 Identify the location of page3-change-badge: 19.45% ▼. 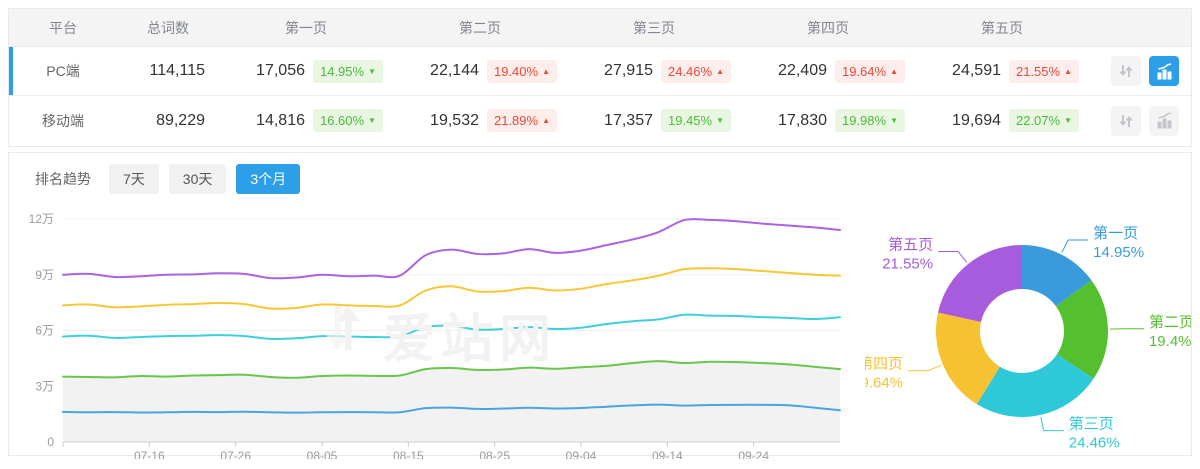
(695, 120).